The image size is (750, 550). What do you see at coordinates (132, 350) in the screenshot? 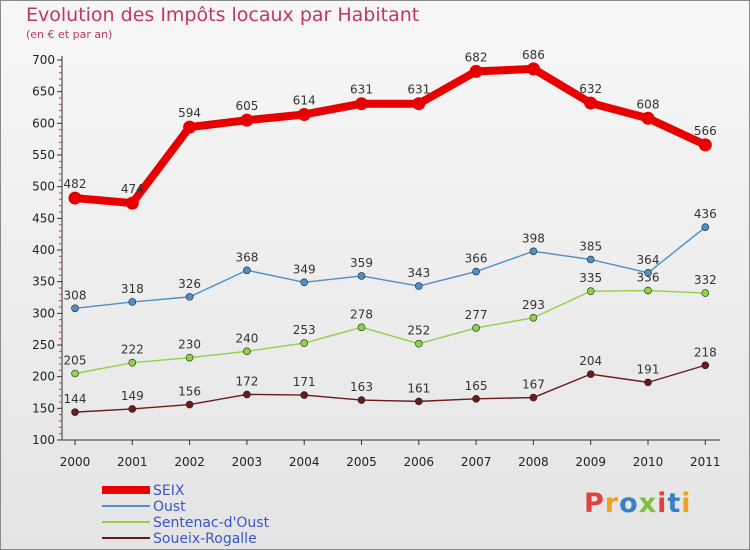
I see `data-label: 222` at bounding box center [132, 350].